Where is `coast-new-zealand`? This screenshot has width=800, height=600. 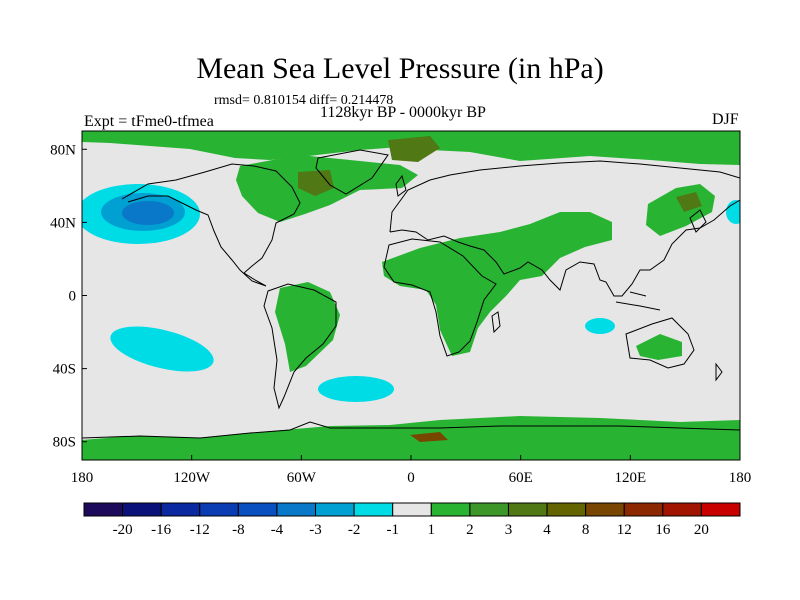 coast-new-zealand is located at coordinates (719, 372).